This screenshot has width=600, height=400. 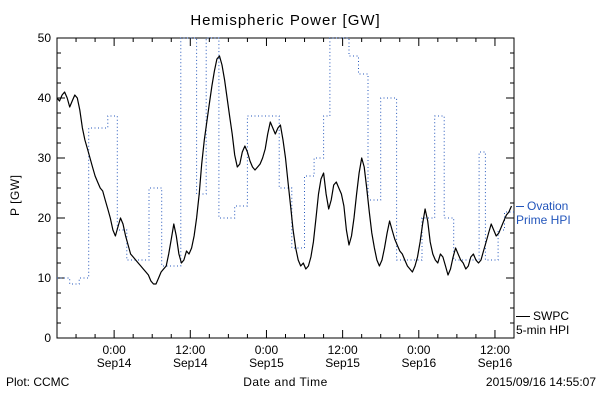 What do you see at coordinates (45, 278) in the screenshot?
I see `svg-text: 10` at bounding box center [45, 278].